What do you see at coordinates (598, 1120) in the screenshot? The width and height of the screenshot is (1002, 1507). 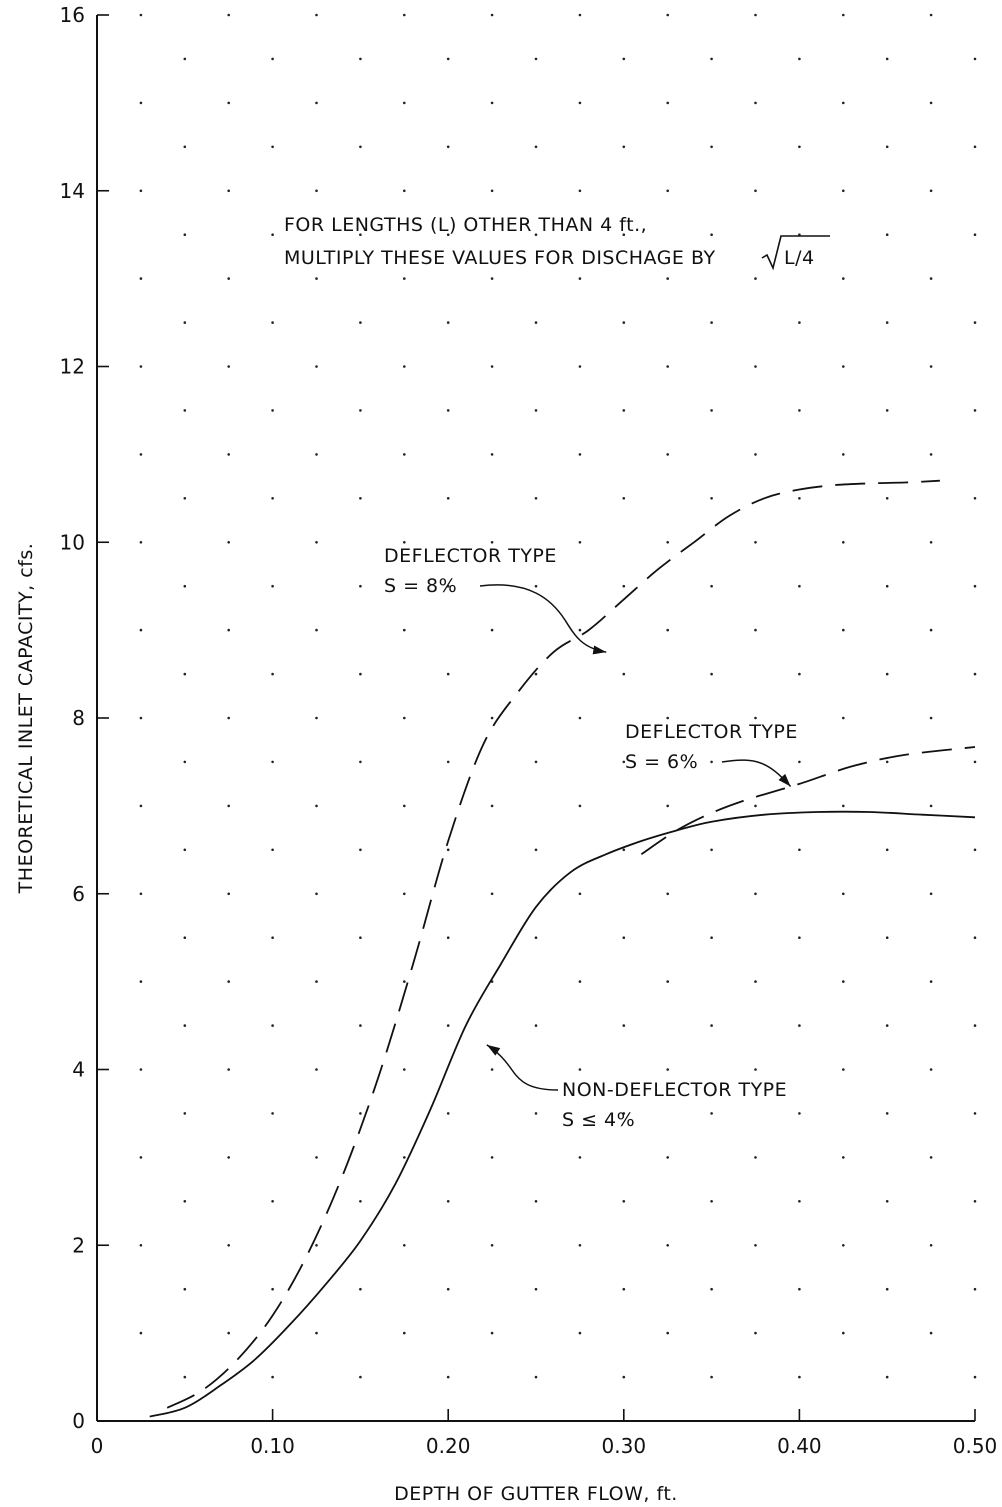 I see `label-non-deflector-line-2: S ≤ 4%` at bounding box center [598, 1120].